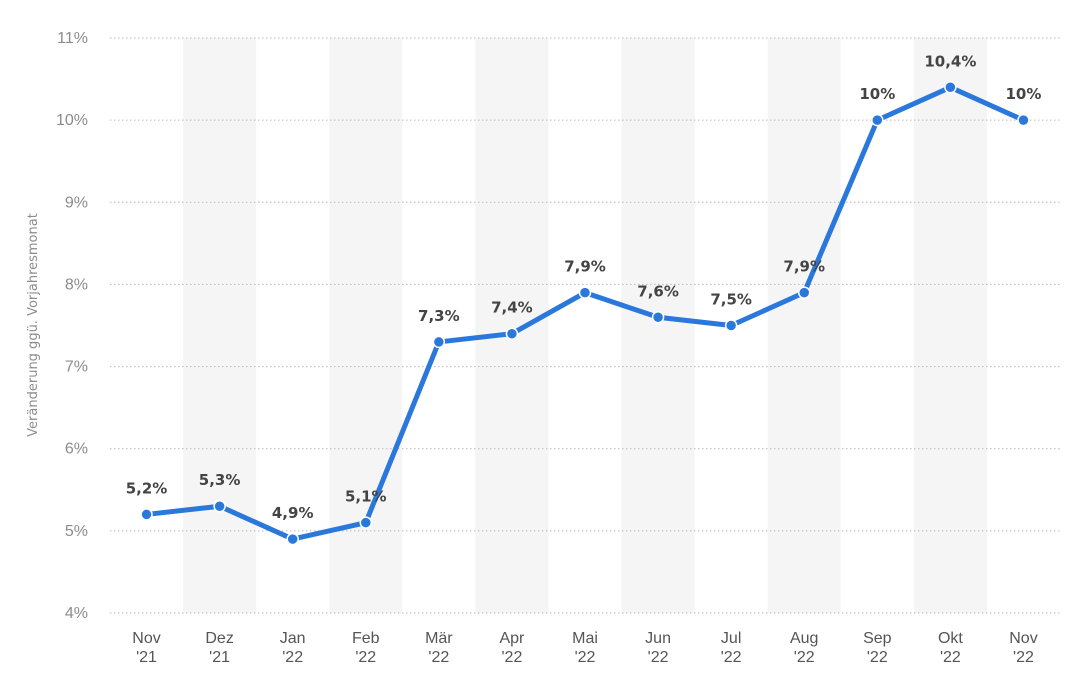 The height and width of the screenshot is (695, 1080). What do you see at coordinates (658, 291) in the screenshot?
I see `data-label: 7,6%` at bounding box center [658, 291].